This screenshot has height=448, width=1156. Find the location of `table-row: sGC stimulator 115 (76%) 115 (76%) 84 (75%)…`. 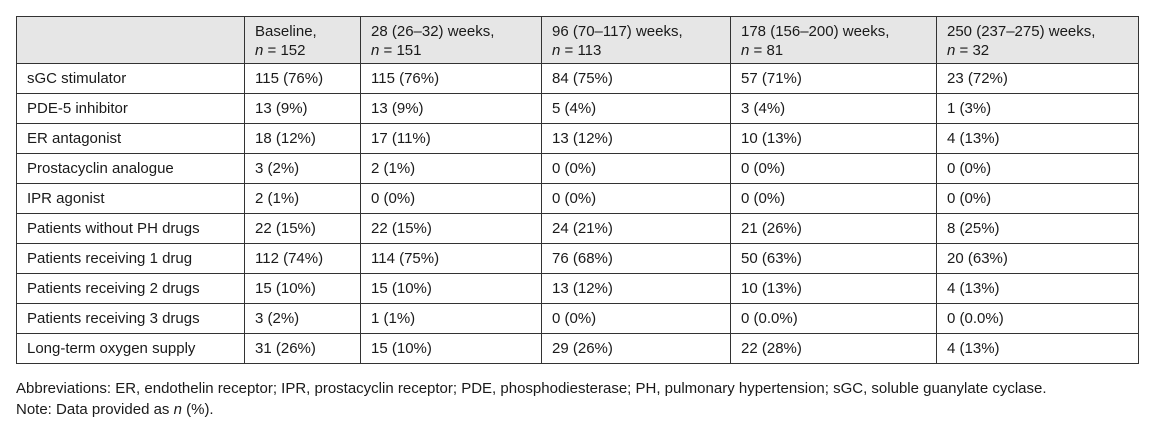

table-row: sGC stimulator 115 (76%) 115 (76%) 84 (75%)… is located at coordinates (577, 78).